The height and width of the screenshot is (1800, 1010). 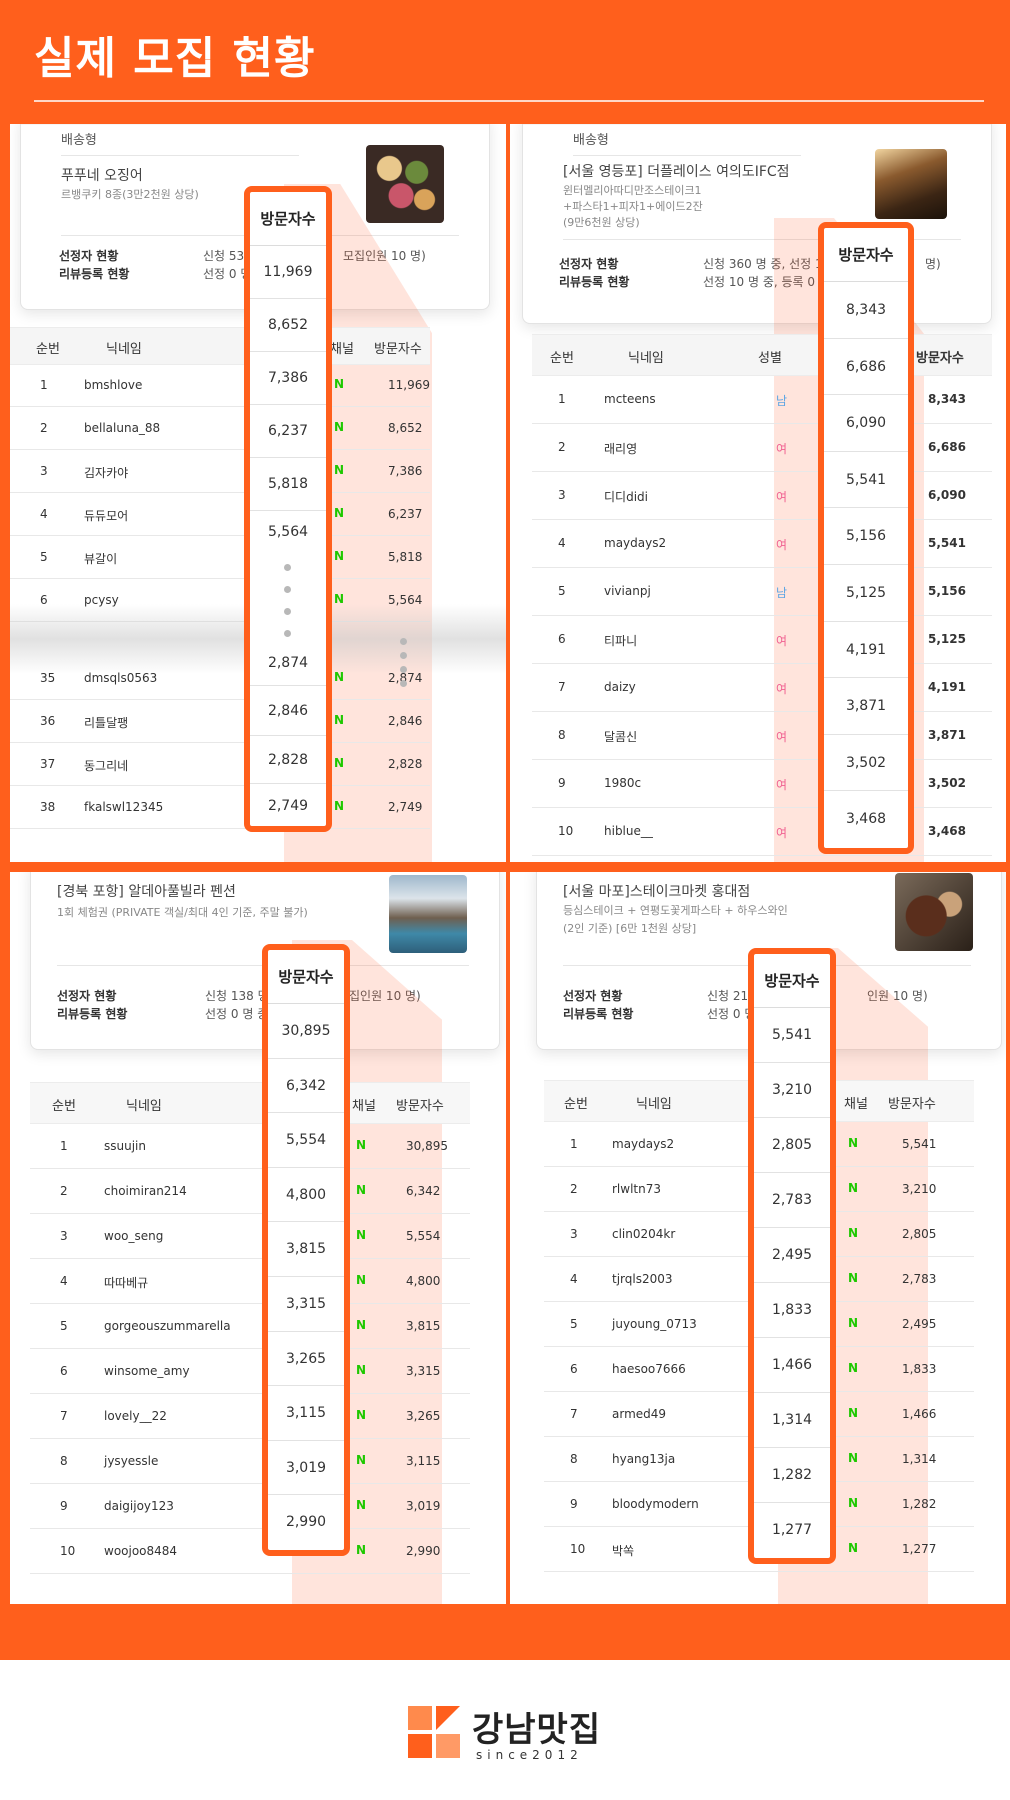 I want to click on col-visitors: 방문자수, so click(x=420, y=1106).